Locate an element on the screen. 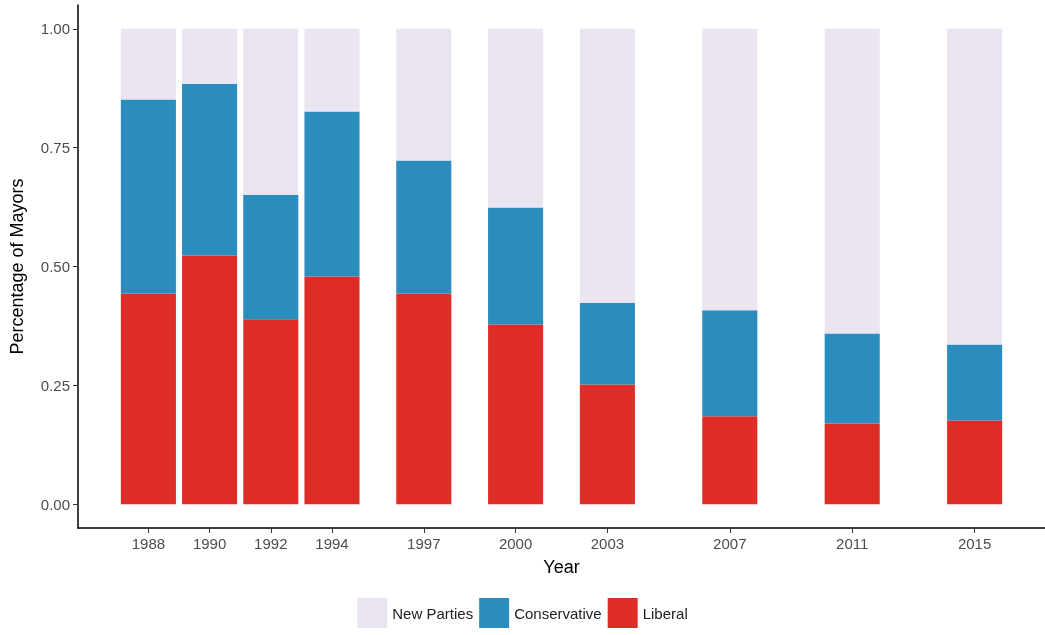 Image resolution: width=1045 pixels, height=635 pixels. x-axis-title: Year is located at coordinates (561, 567).